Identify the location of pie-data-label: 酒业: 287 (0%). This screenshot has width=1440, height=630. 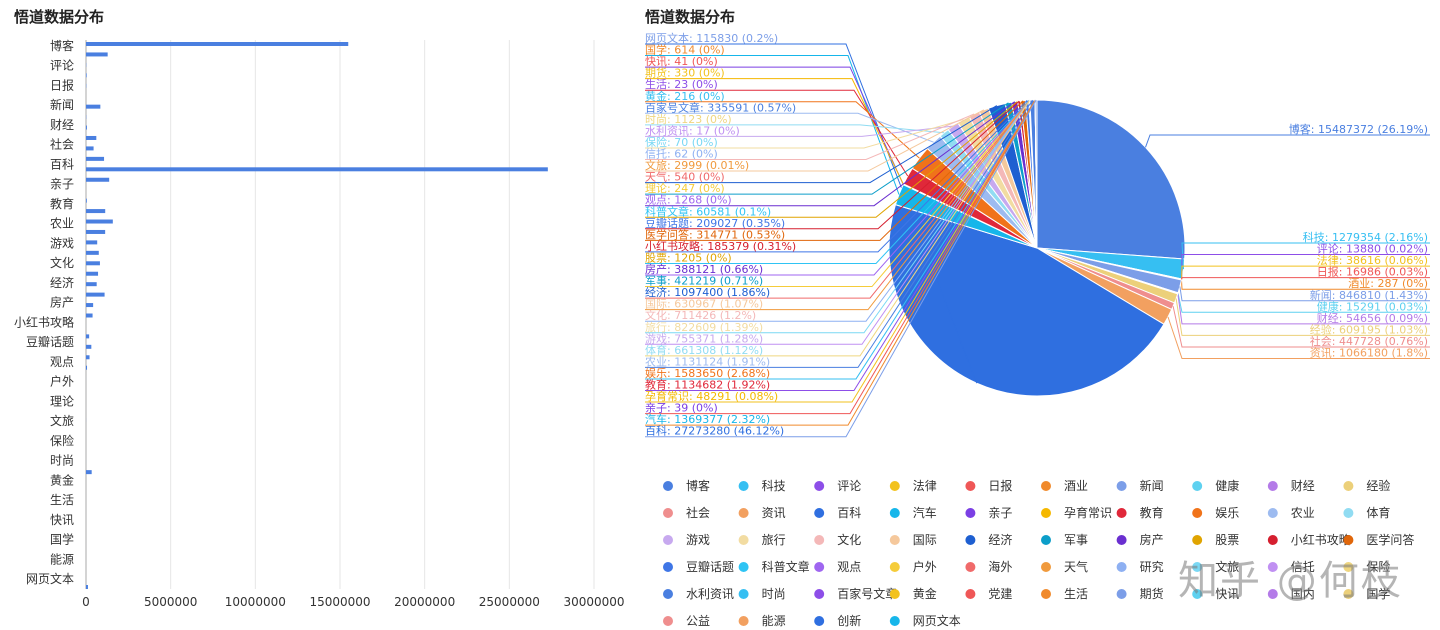
(1388, 283).